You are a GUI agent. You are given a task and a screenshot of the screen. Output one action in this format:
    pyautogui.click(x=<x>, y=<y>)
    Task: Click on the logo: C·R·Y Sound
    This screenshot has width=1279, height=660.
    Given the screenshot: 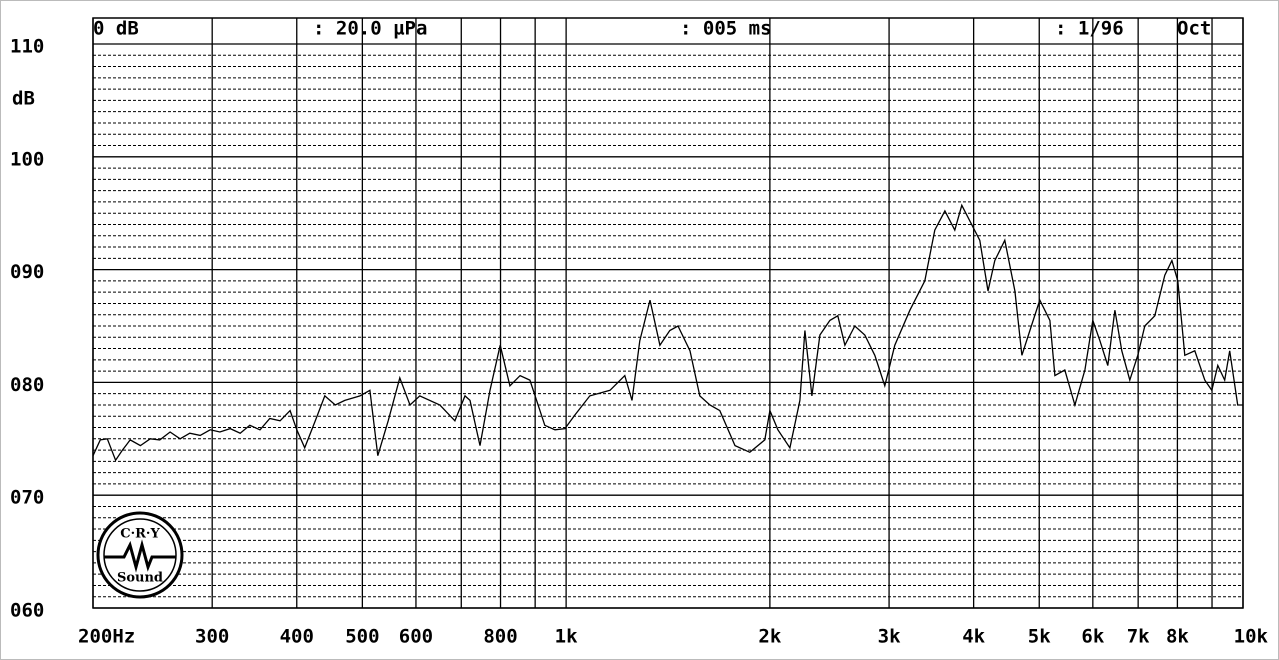 What is the action you would take?
    pyautogui.click(x=140, y=555)
    